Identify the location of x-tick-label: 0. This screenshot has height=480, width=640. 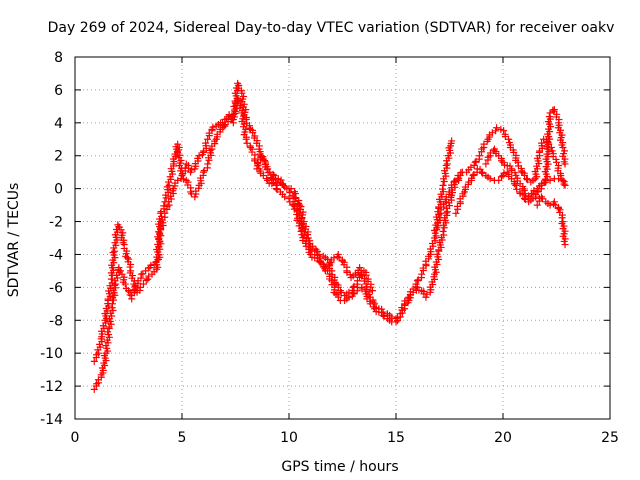
(75, 438).